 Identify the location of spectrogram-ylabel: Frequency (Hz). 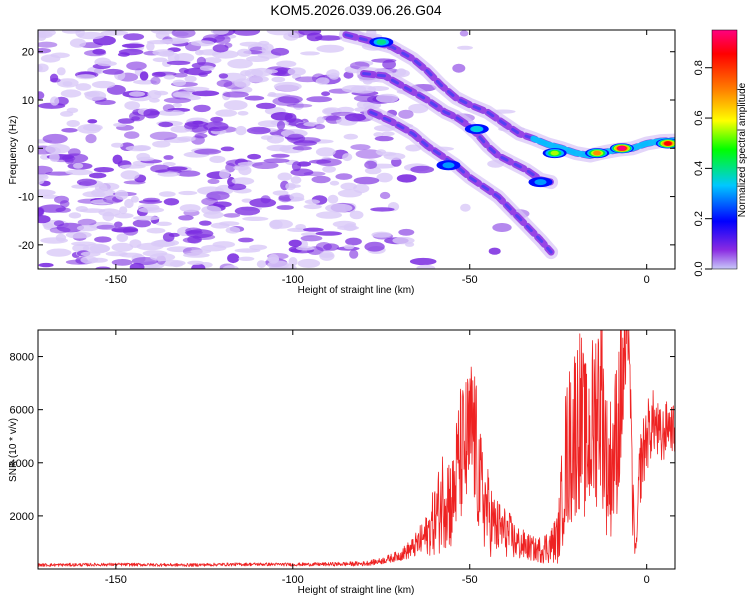
(13, 150).